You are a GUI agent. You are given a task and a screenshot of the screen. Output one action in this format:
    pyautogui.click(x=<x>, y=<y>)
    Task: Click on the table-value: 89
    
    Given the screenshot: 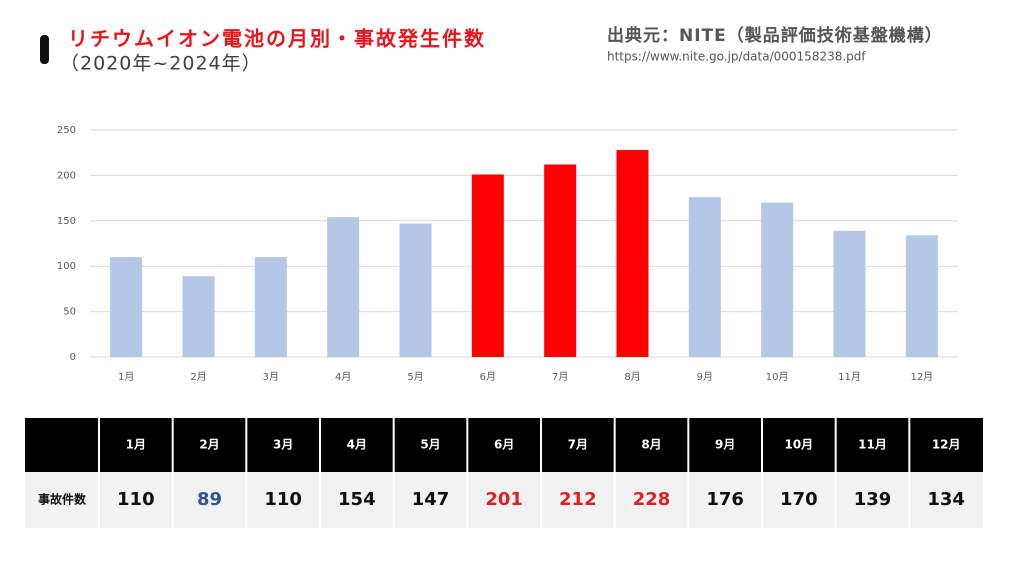 What is the action you would take?
    pyautogui.click(x=209, y=499)
    